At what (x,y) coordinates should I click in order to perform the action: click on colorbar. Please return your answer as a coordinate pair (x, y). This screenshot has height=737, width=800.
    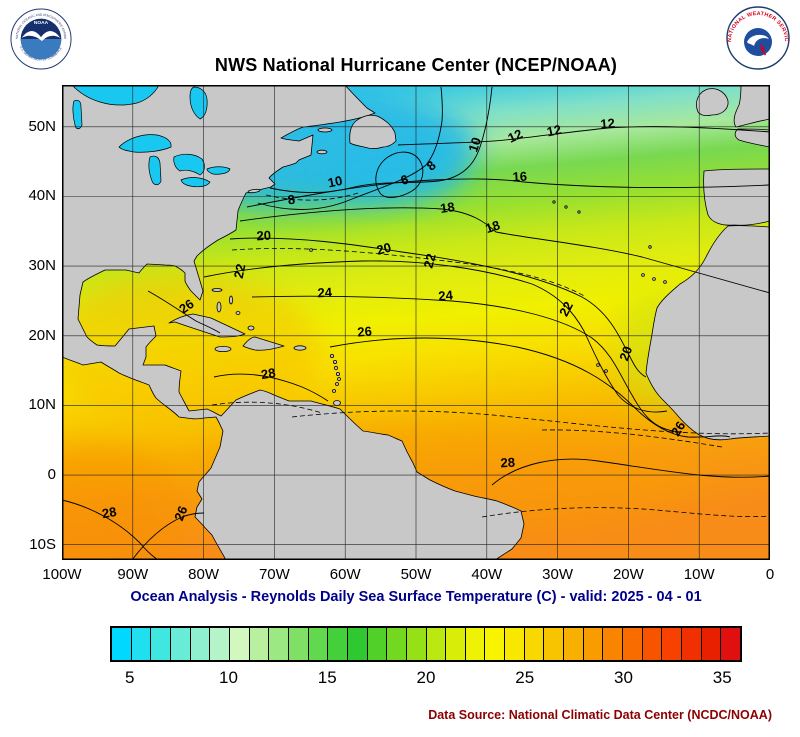
    Looking at the image, I should click on (426, 644).